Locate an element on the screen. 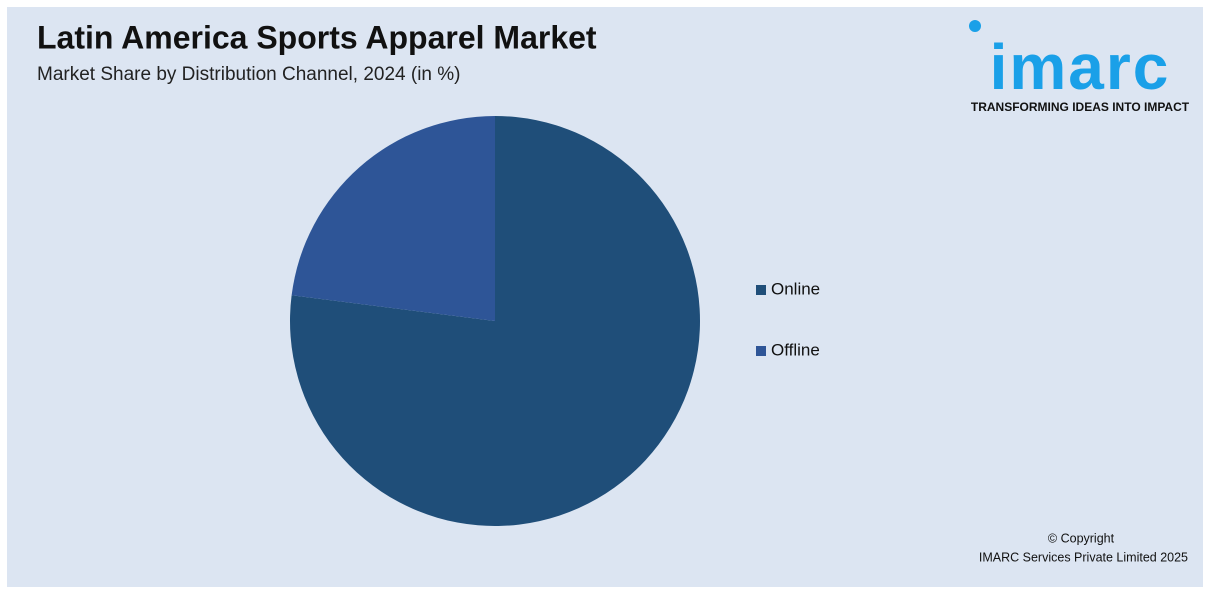  chart-title: Latin America Sports Apparel Market is located at coordinates (317, 37).